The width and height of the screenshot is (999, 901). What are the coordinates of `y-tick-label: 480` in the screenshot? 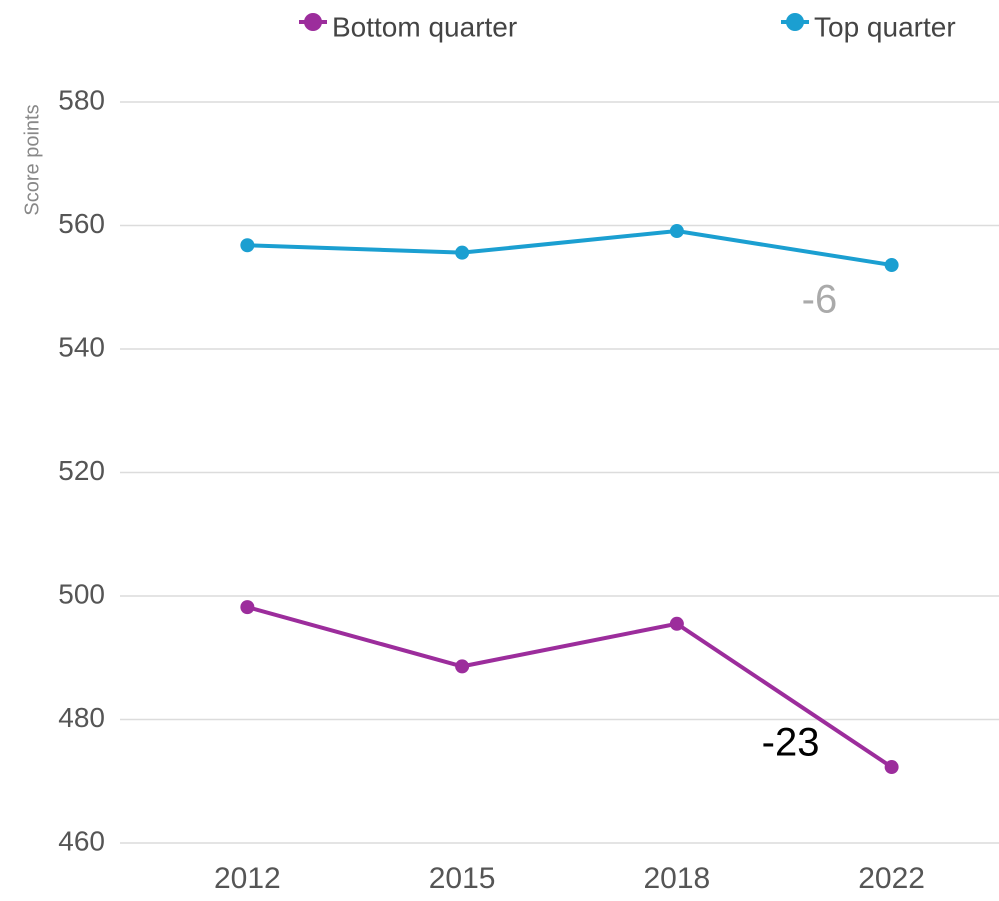 It's located at (81, 717).